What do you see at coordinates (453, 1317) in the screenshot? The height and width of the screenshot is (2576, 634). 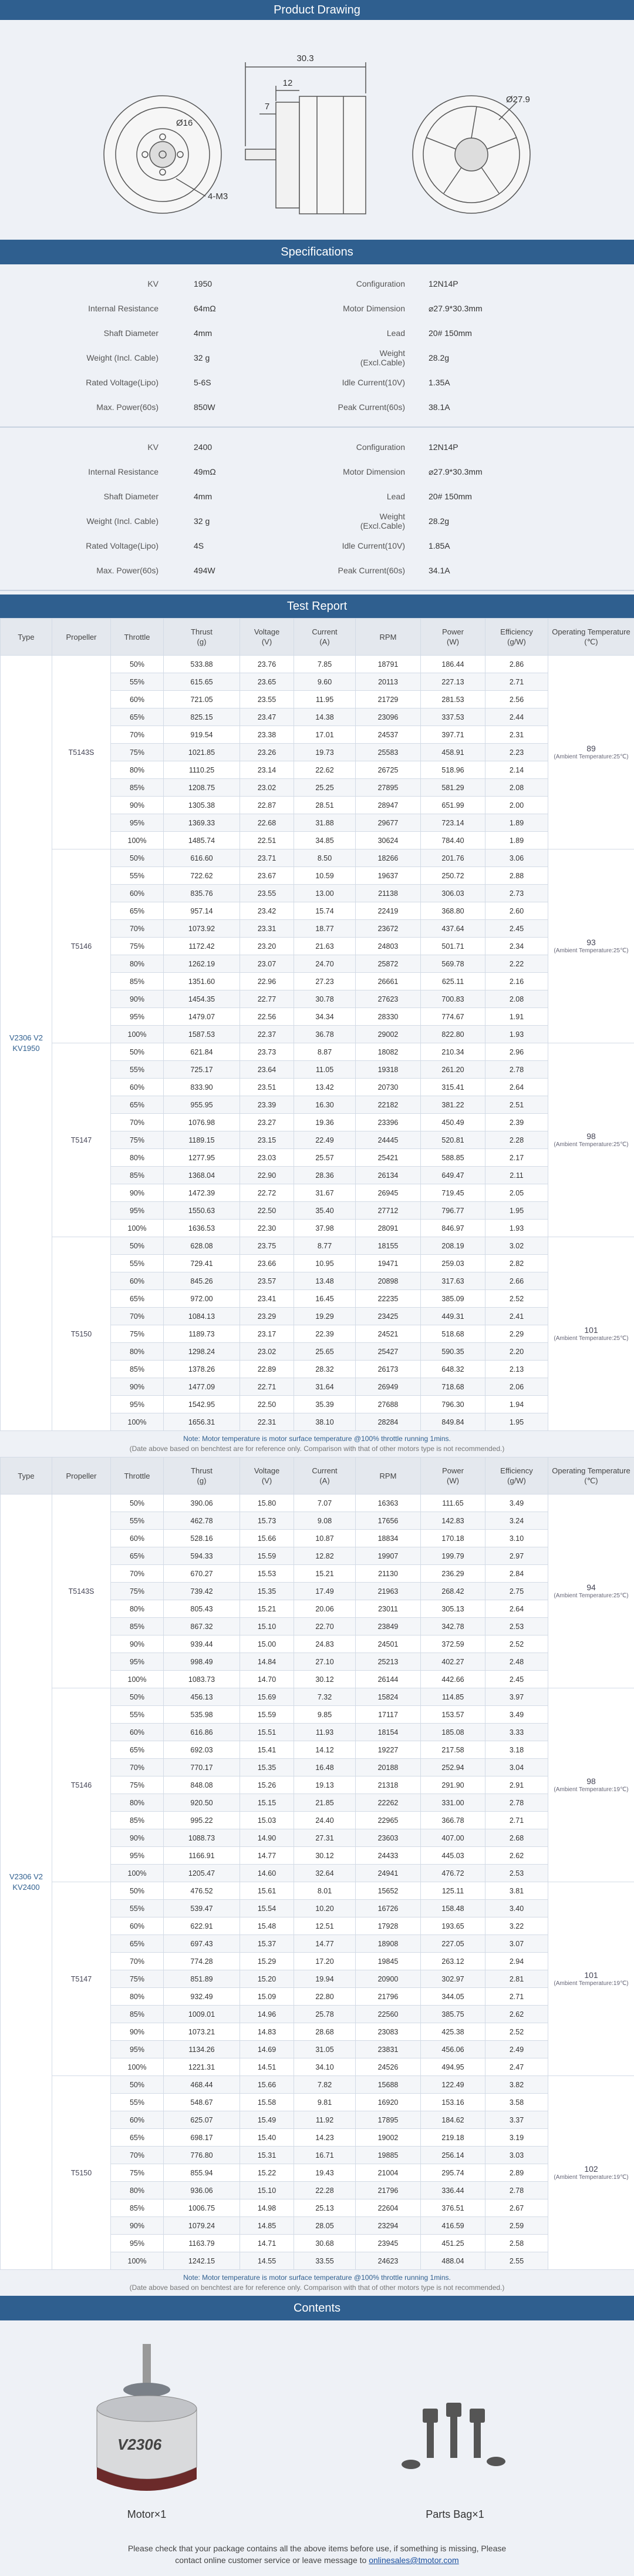 I see `data-cell: 449.31` at bounding box center [453, 1317].